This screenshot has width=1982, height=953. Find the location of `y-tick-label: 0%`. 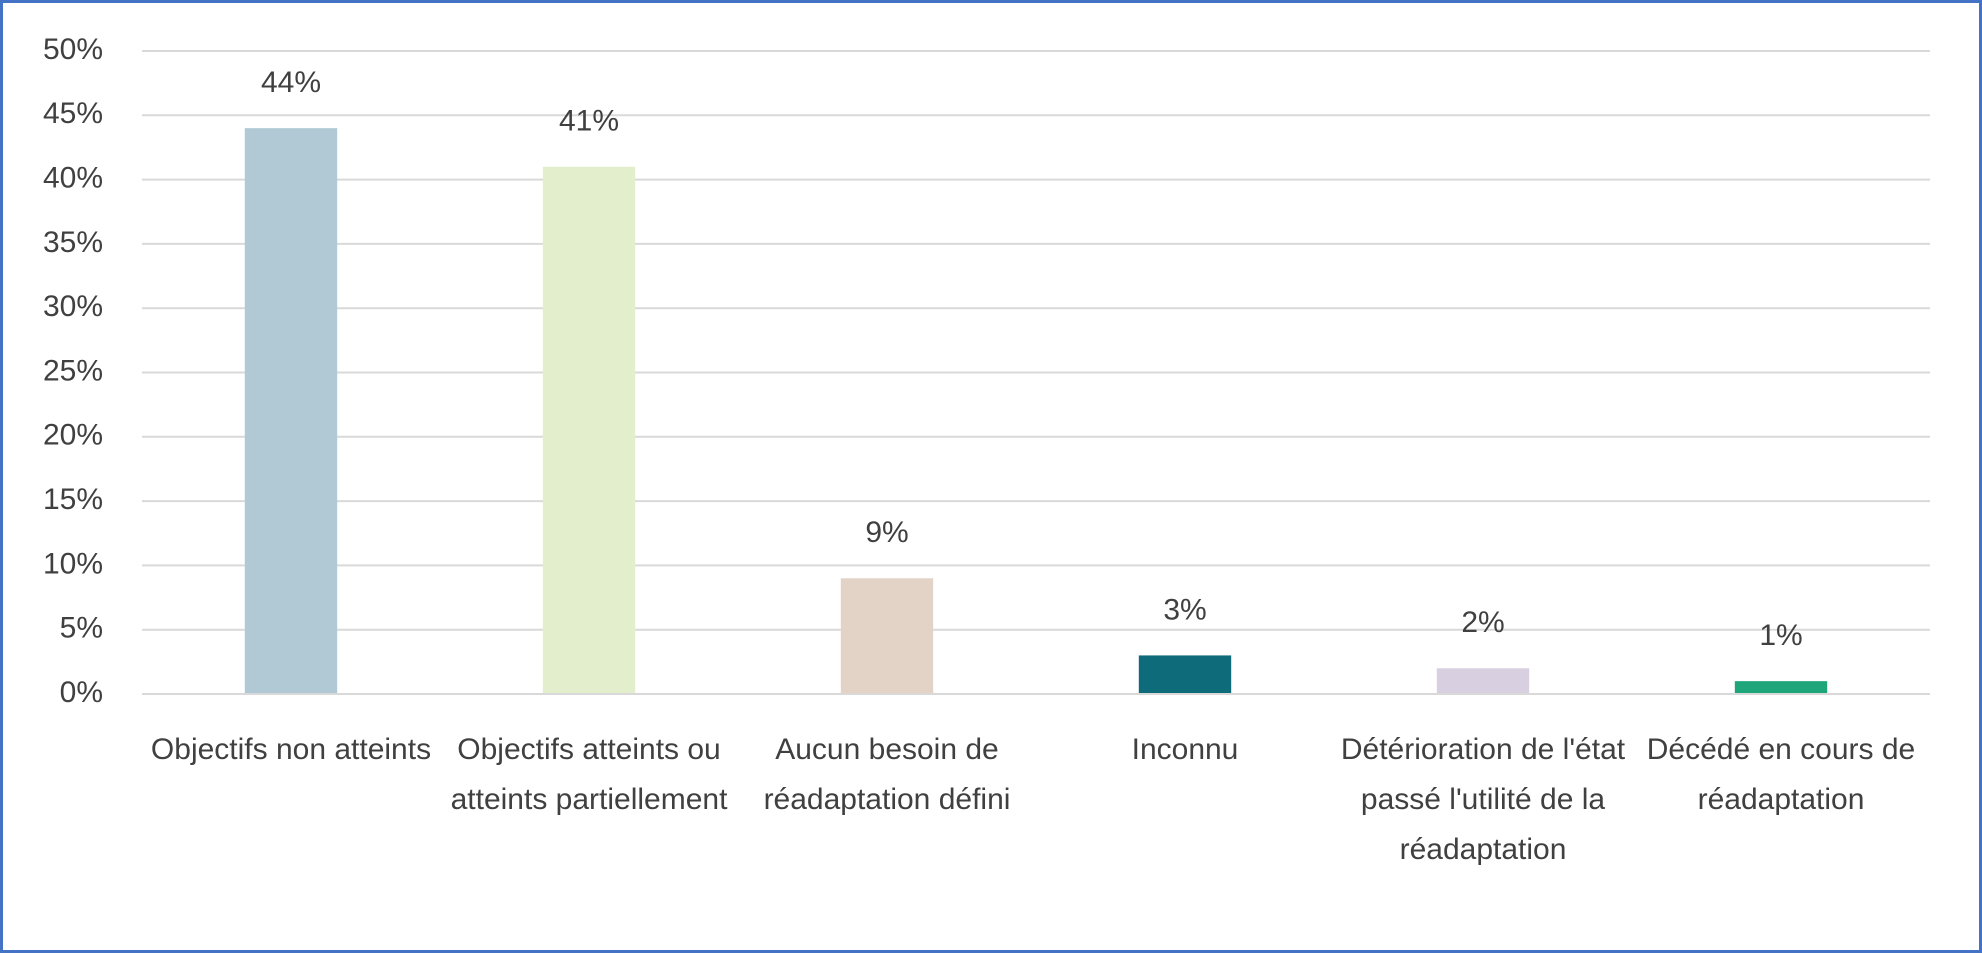

y-tick-label: 0% is located at coordinates (81, 692).